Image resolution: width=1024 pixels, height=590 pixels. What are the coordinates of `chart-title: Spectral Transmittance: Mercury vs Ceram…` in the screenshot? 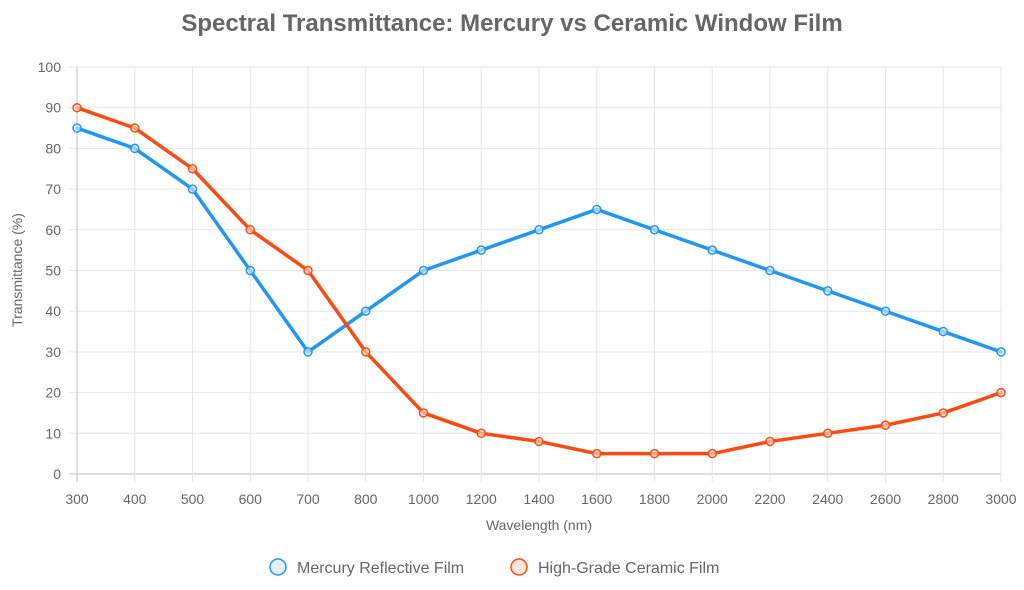 It's located at (511, 23).